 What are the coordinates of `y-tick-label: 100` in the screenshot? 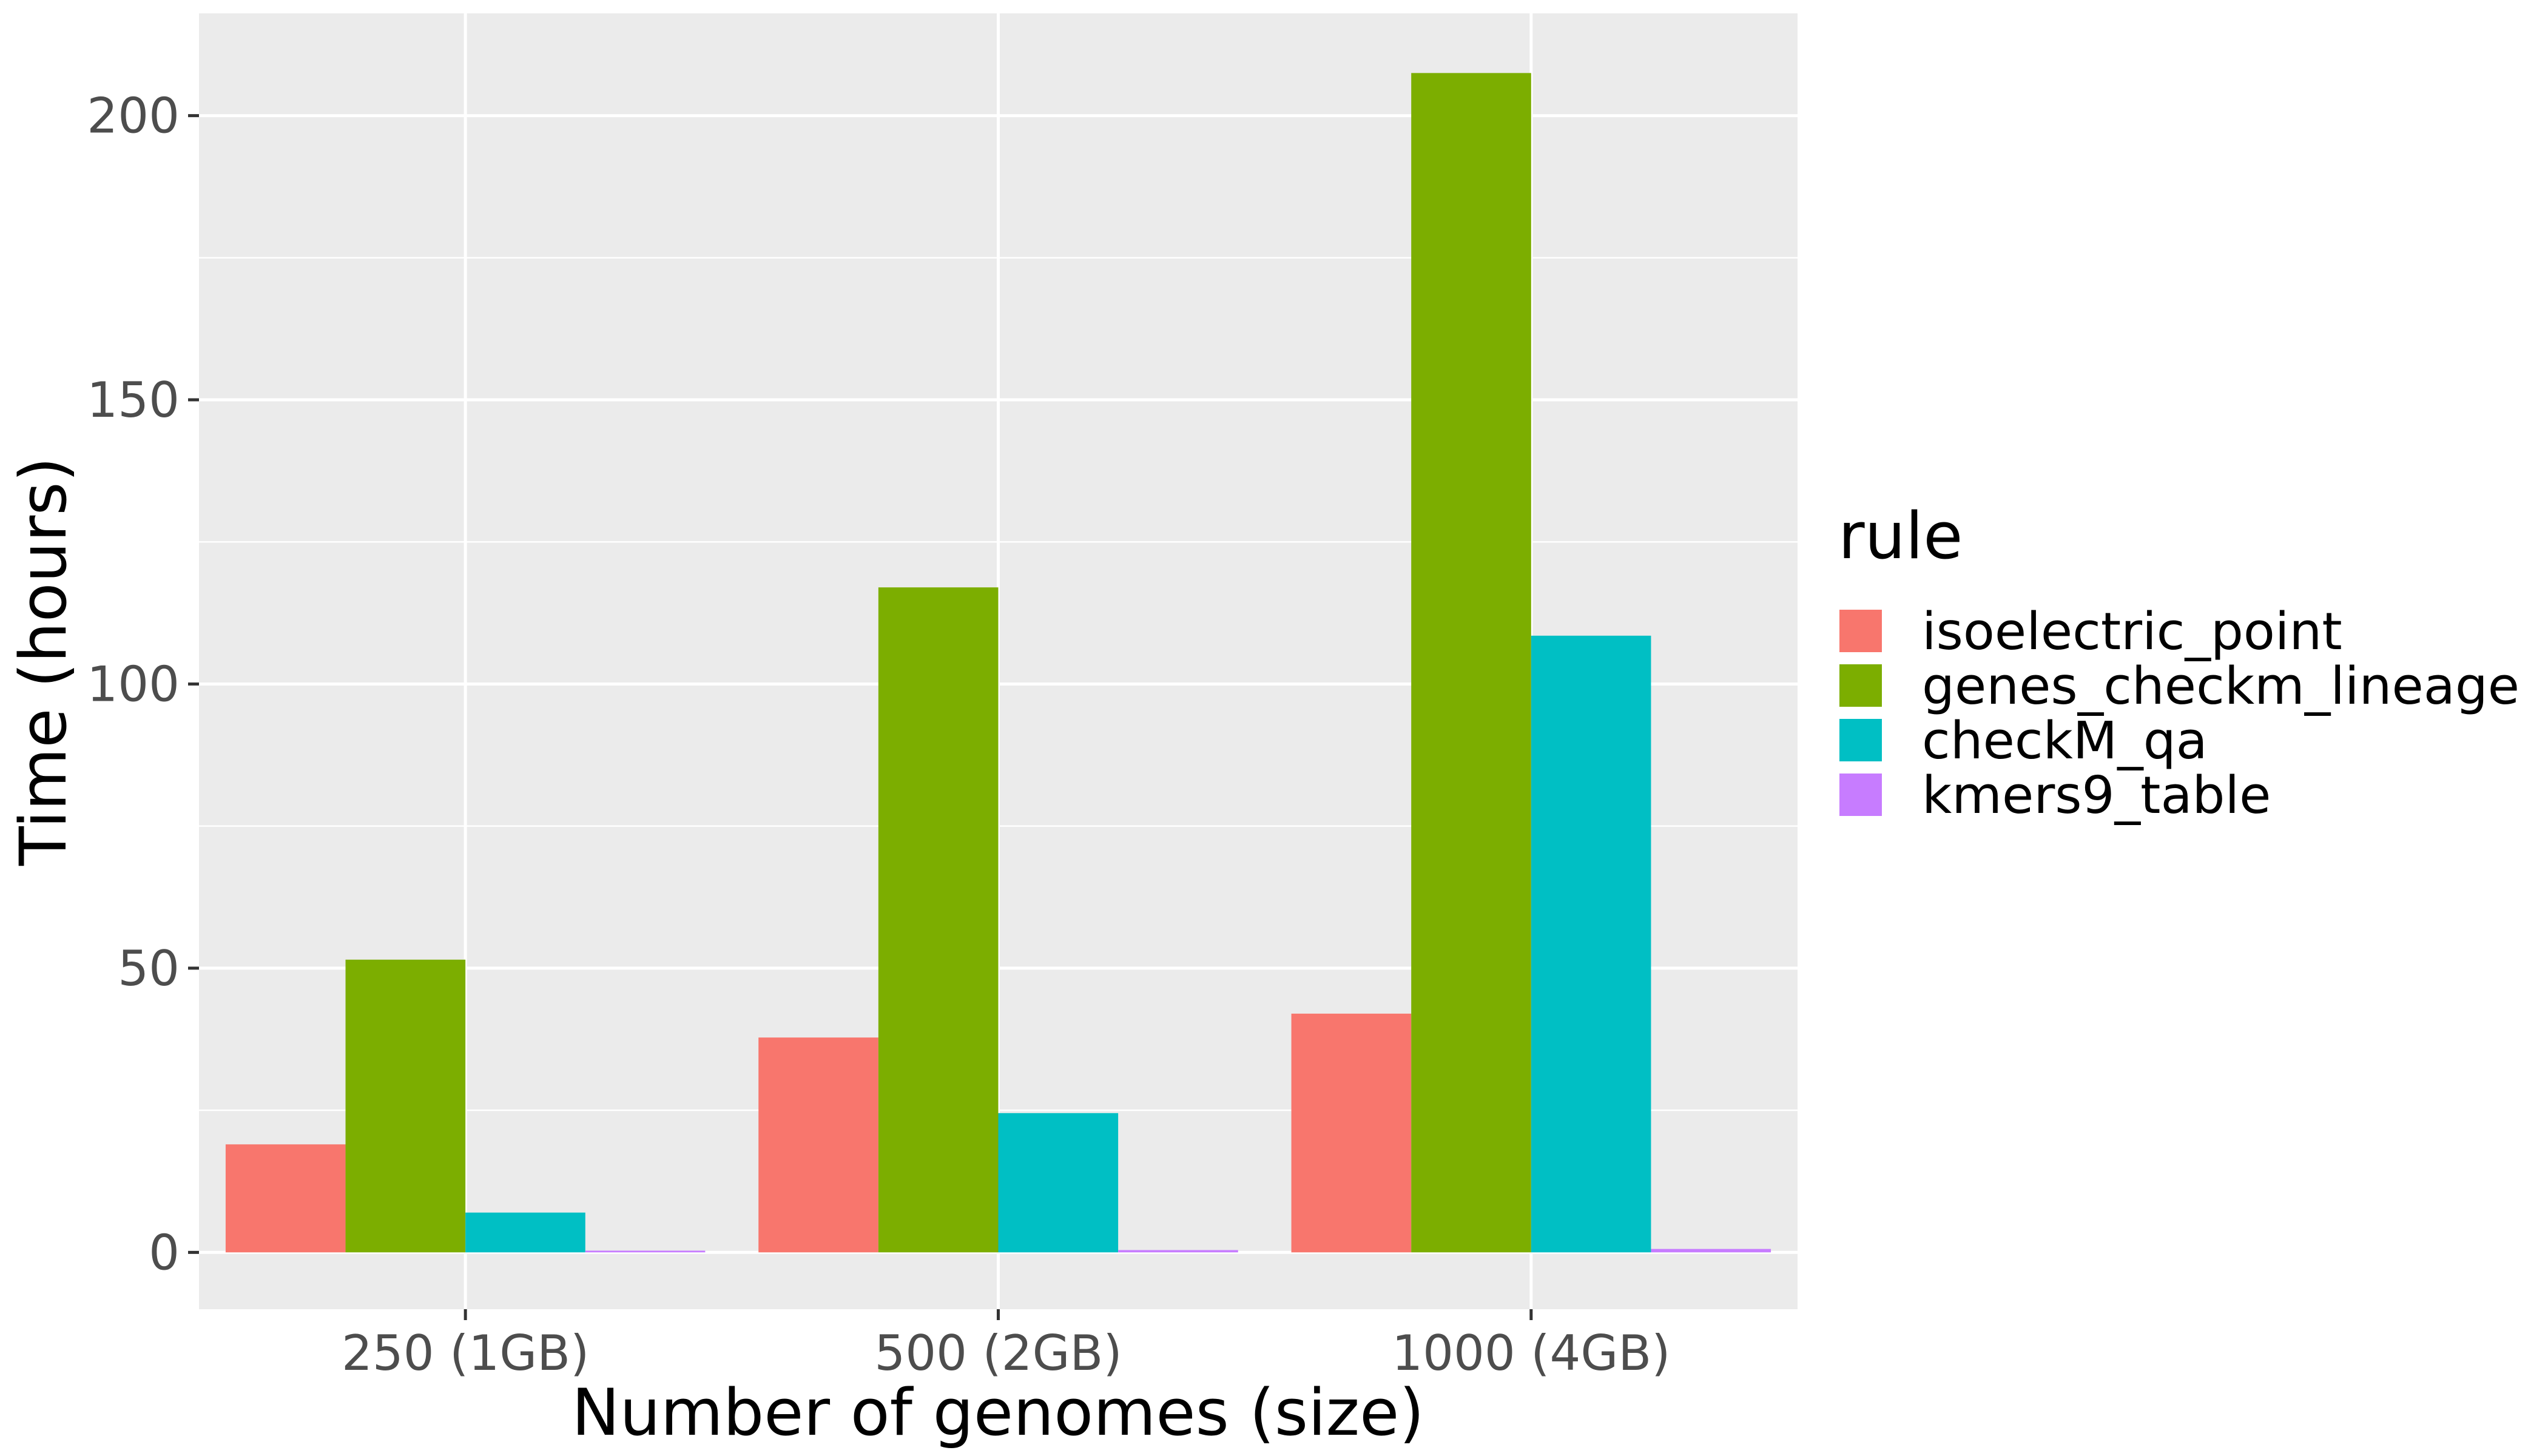 It's located at (133, 684).